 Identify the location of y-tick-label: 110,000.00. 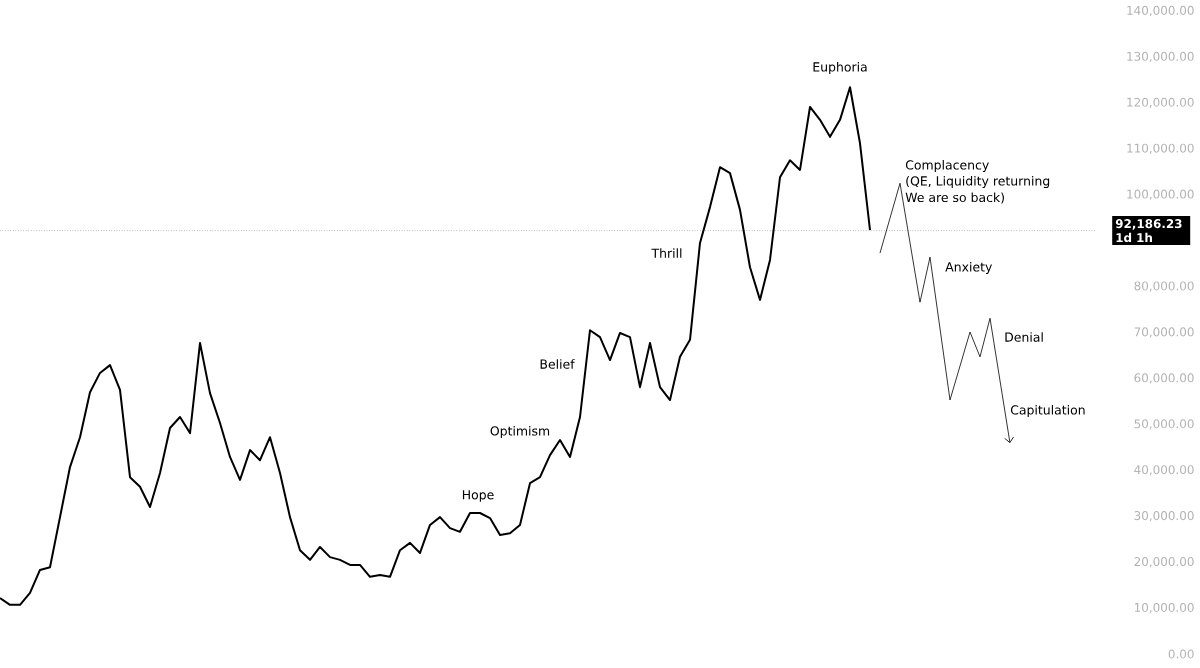
(1160, 148).